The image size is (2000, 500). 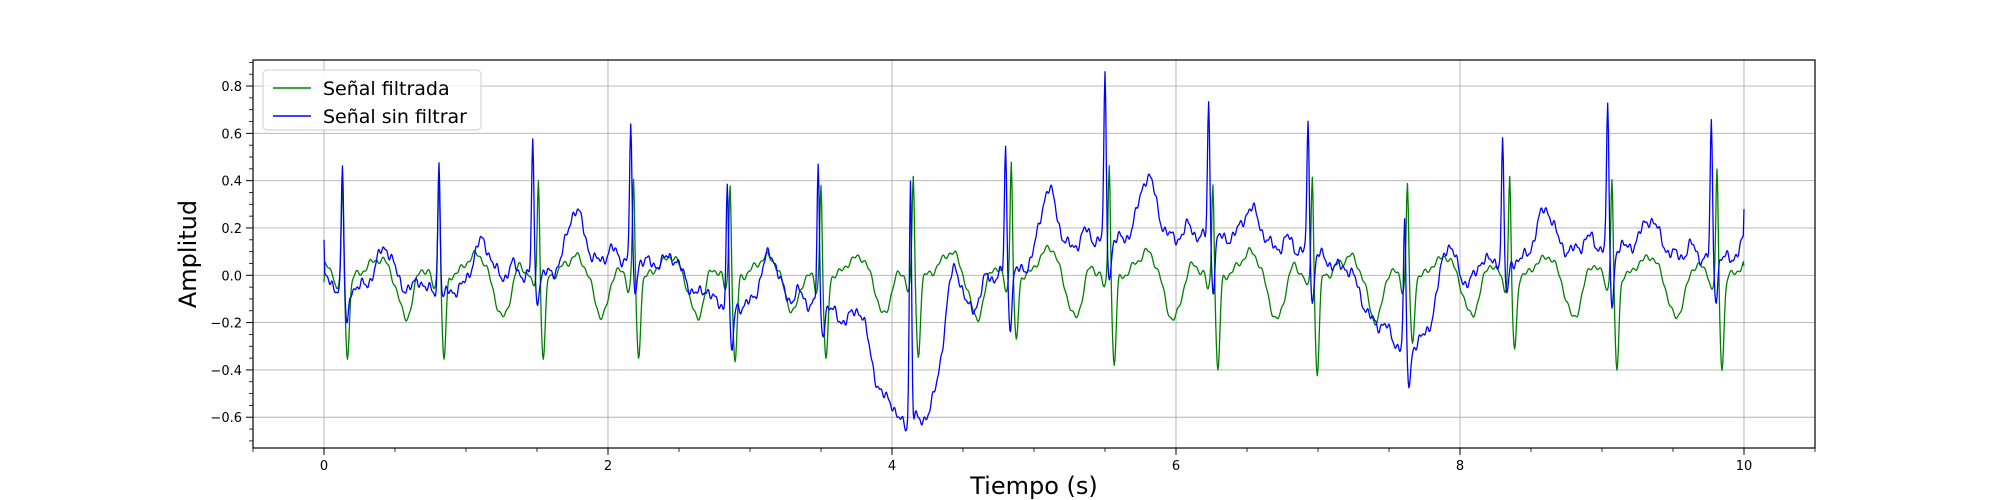 I want to click on y-axis-title: Amplitud, so click(x=188, y=254).